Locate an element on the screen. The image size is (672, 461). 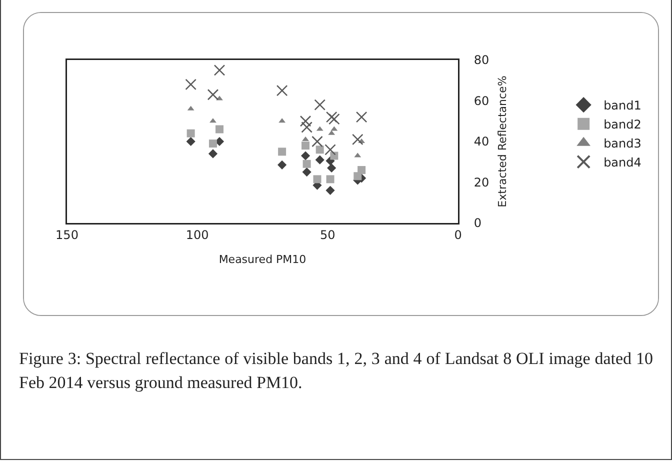
y-axis-title: Extracted Reflectance% is located at coordinates (503, 142).